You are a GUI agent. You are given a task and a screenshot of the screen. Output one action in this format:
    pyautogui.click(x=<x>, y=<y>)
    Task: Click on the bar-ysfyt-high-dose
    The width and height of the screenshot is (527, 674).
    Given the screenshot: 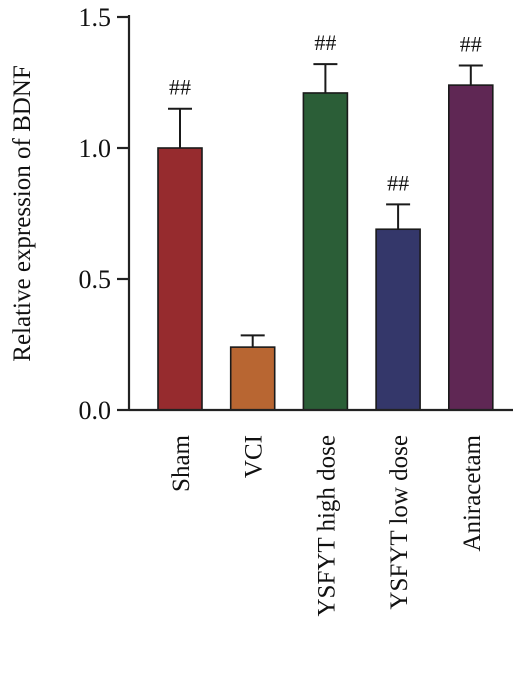 What is the action you would take?
    pyautogui.click(x=325, y=251)
    